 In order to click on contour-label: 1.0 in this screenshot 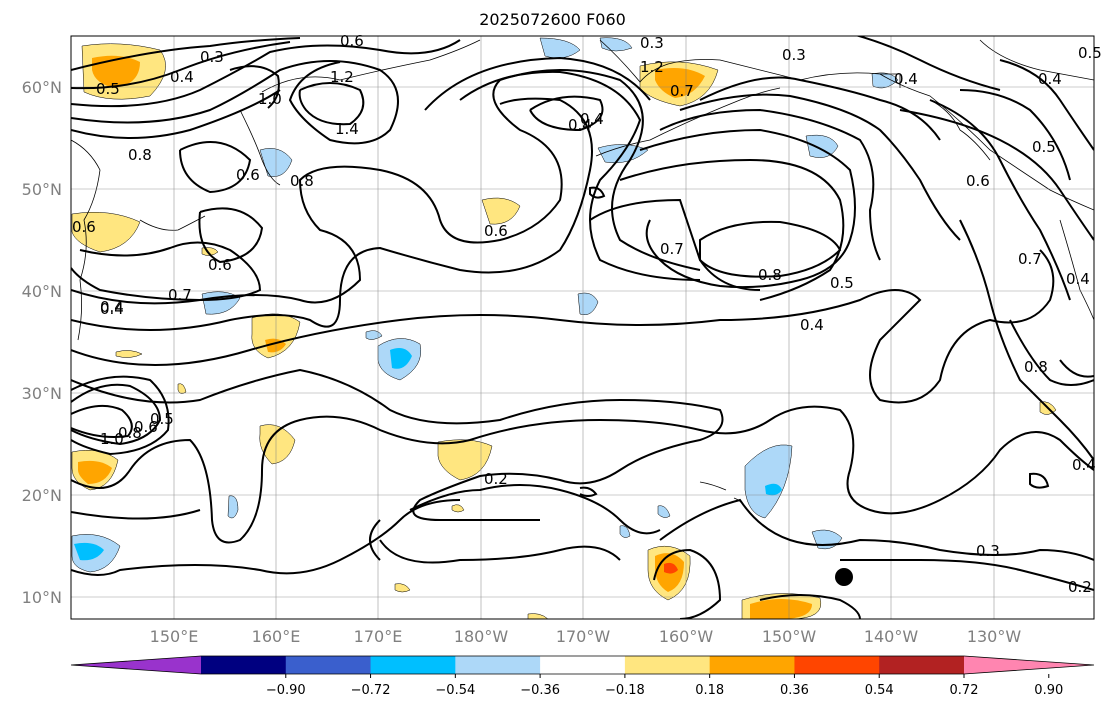, I will do `click(112, 439)`.